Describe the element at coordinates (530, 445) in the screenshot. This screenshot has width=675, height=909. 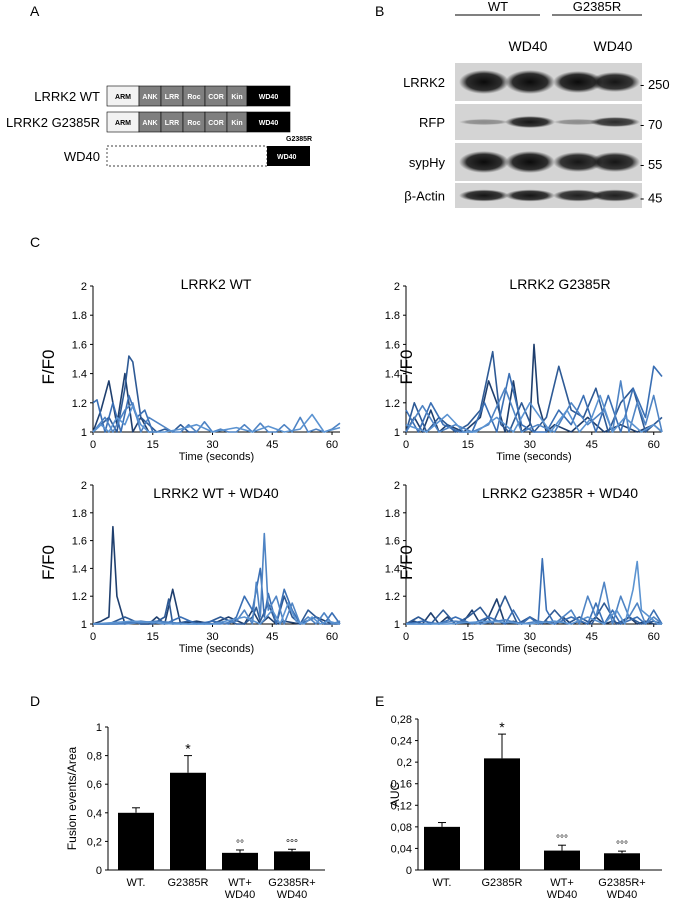
I see `x-tick-label: 30` at that location.